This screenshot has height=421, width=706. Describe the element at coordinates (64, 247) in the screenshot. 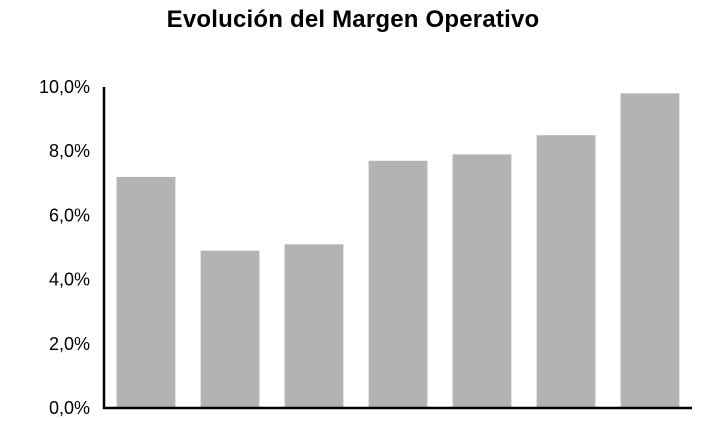

I see `y-axis-ticks: 0,0% 2,0% 4,0% 6,0% 8,0% 10,0%` at that location.